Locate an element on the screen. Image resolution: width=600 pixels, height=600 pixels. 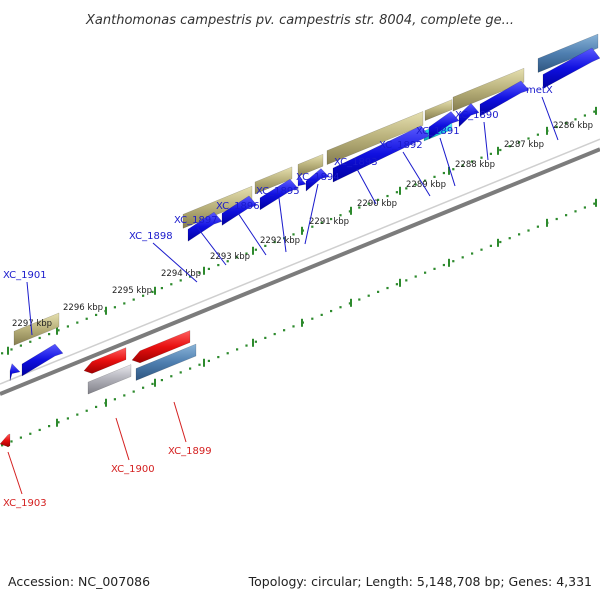
tick-label: 2294 kbp is located at coordinates (181, 274).